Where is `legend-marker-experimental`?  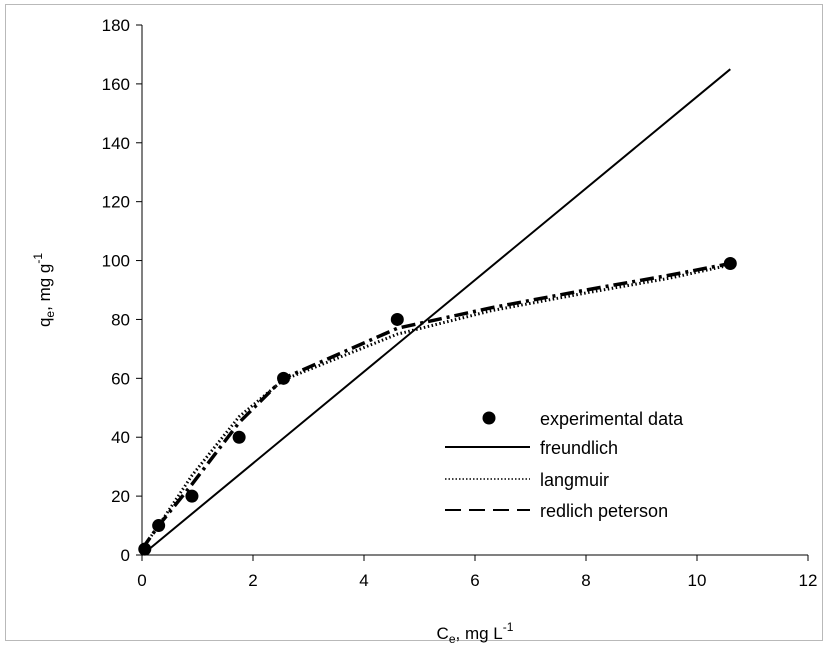 legend-marker-experimental is located at coordinates (489, 418).